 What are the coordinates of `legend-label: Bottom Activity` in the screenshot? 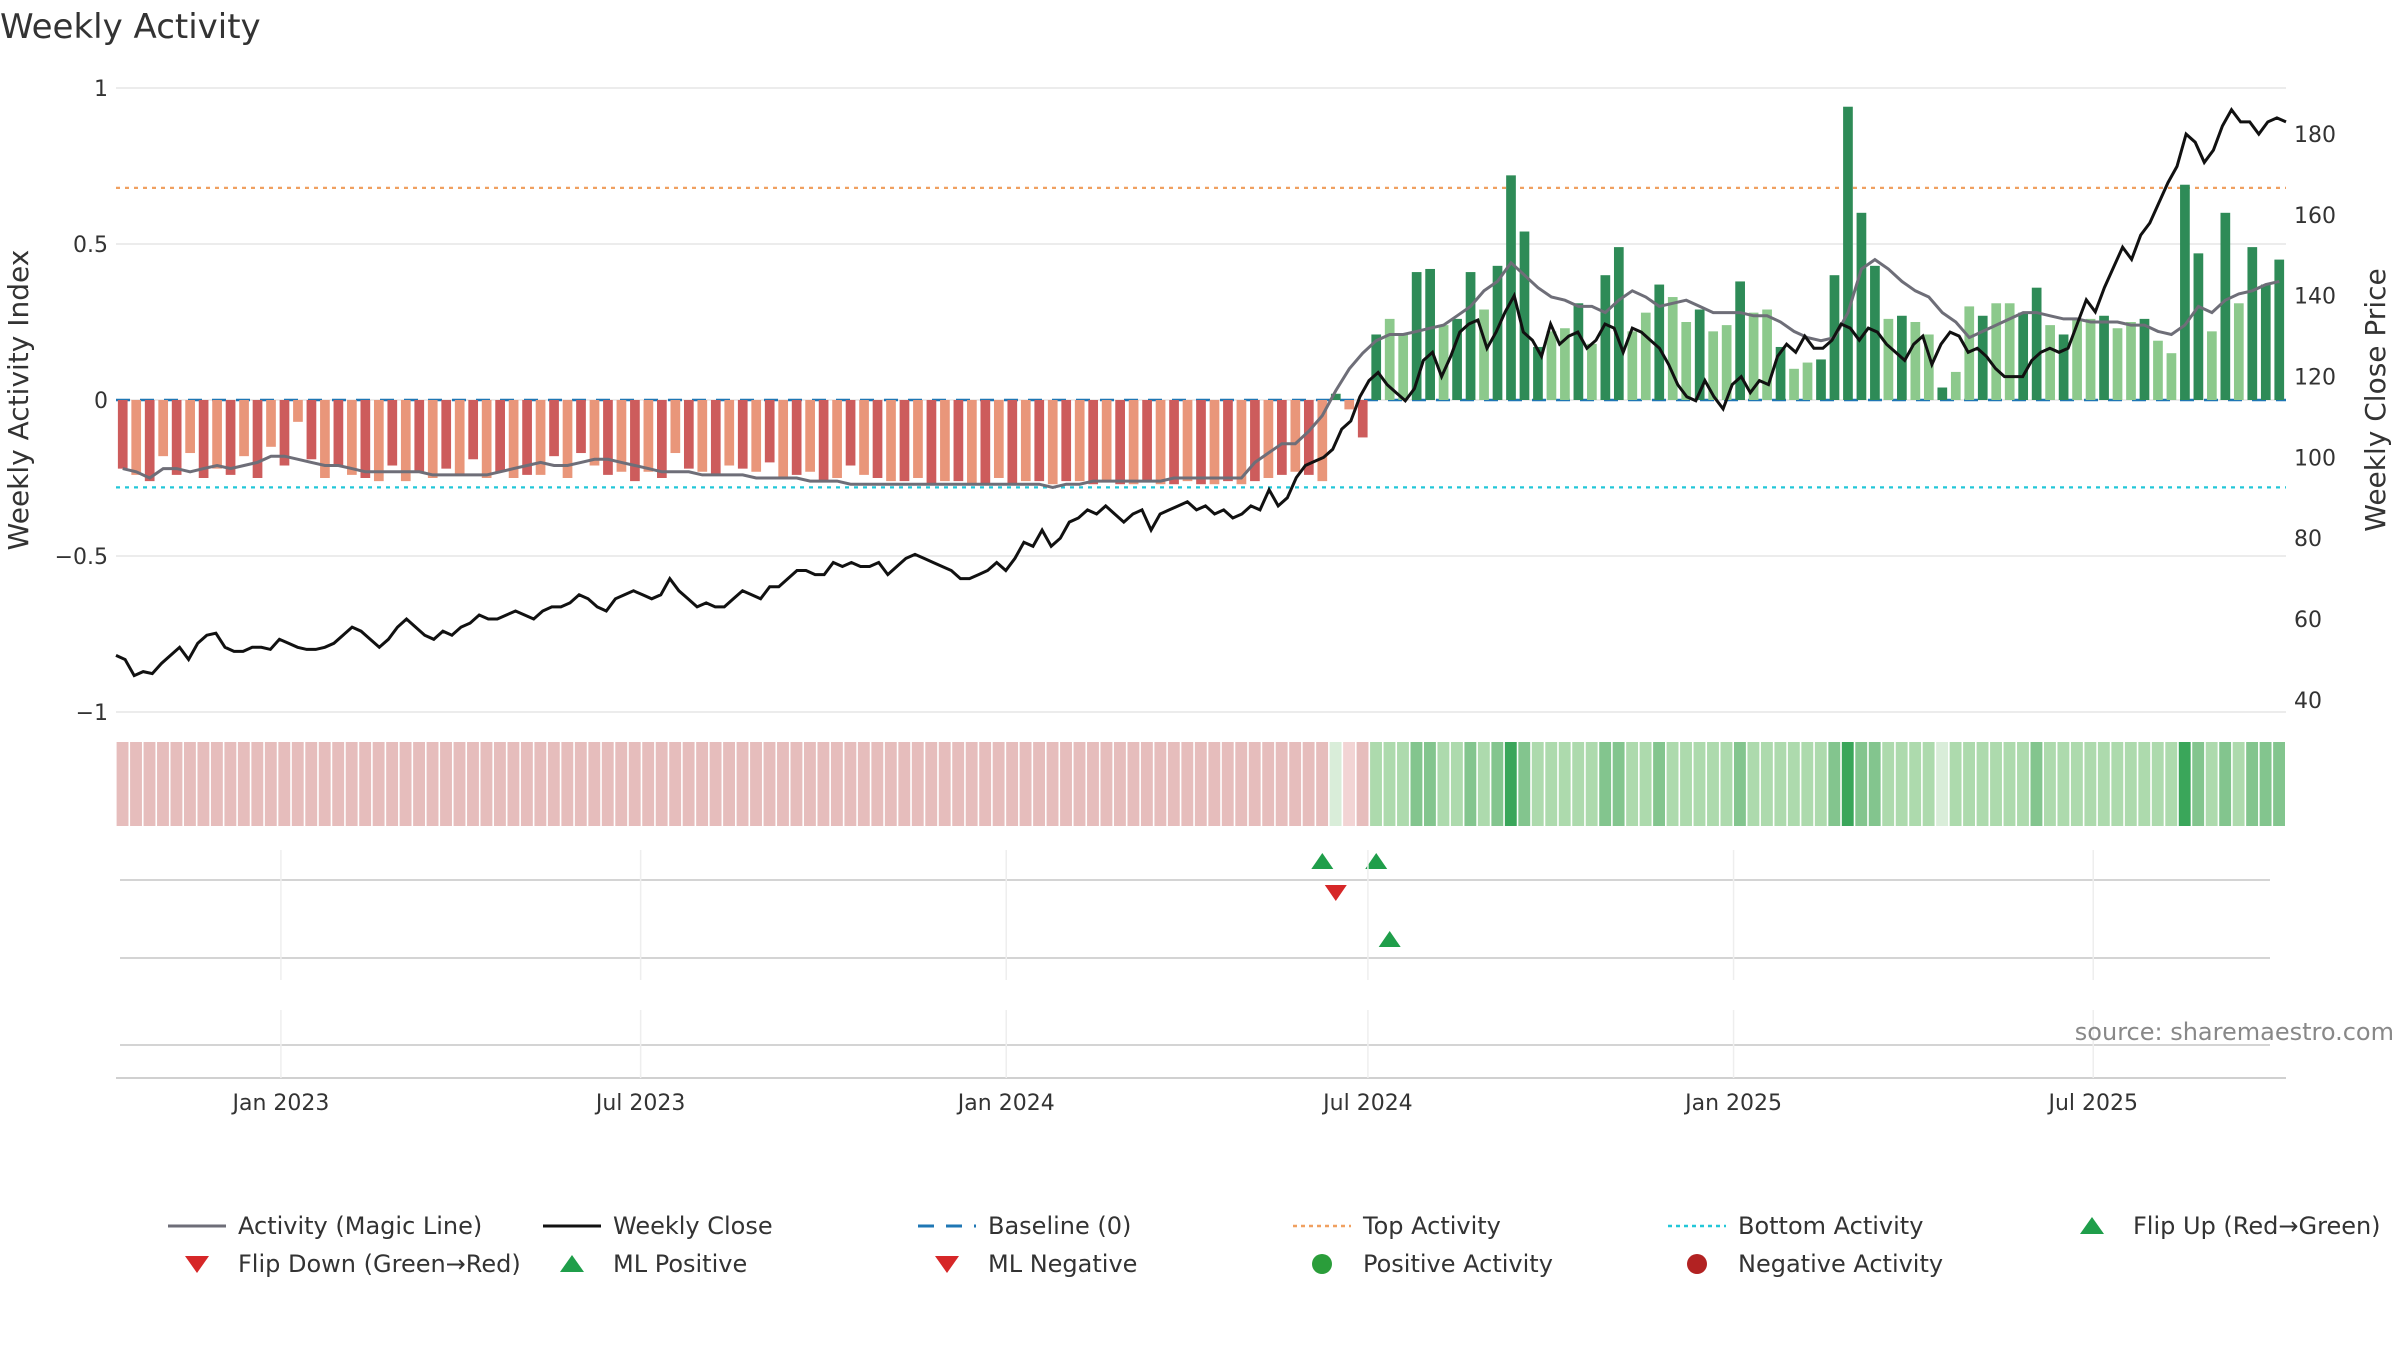 It's located at (1830, 1226).